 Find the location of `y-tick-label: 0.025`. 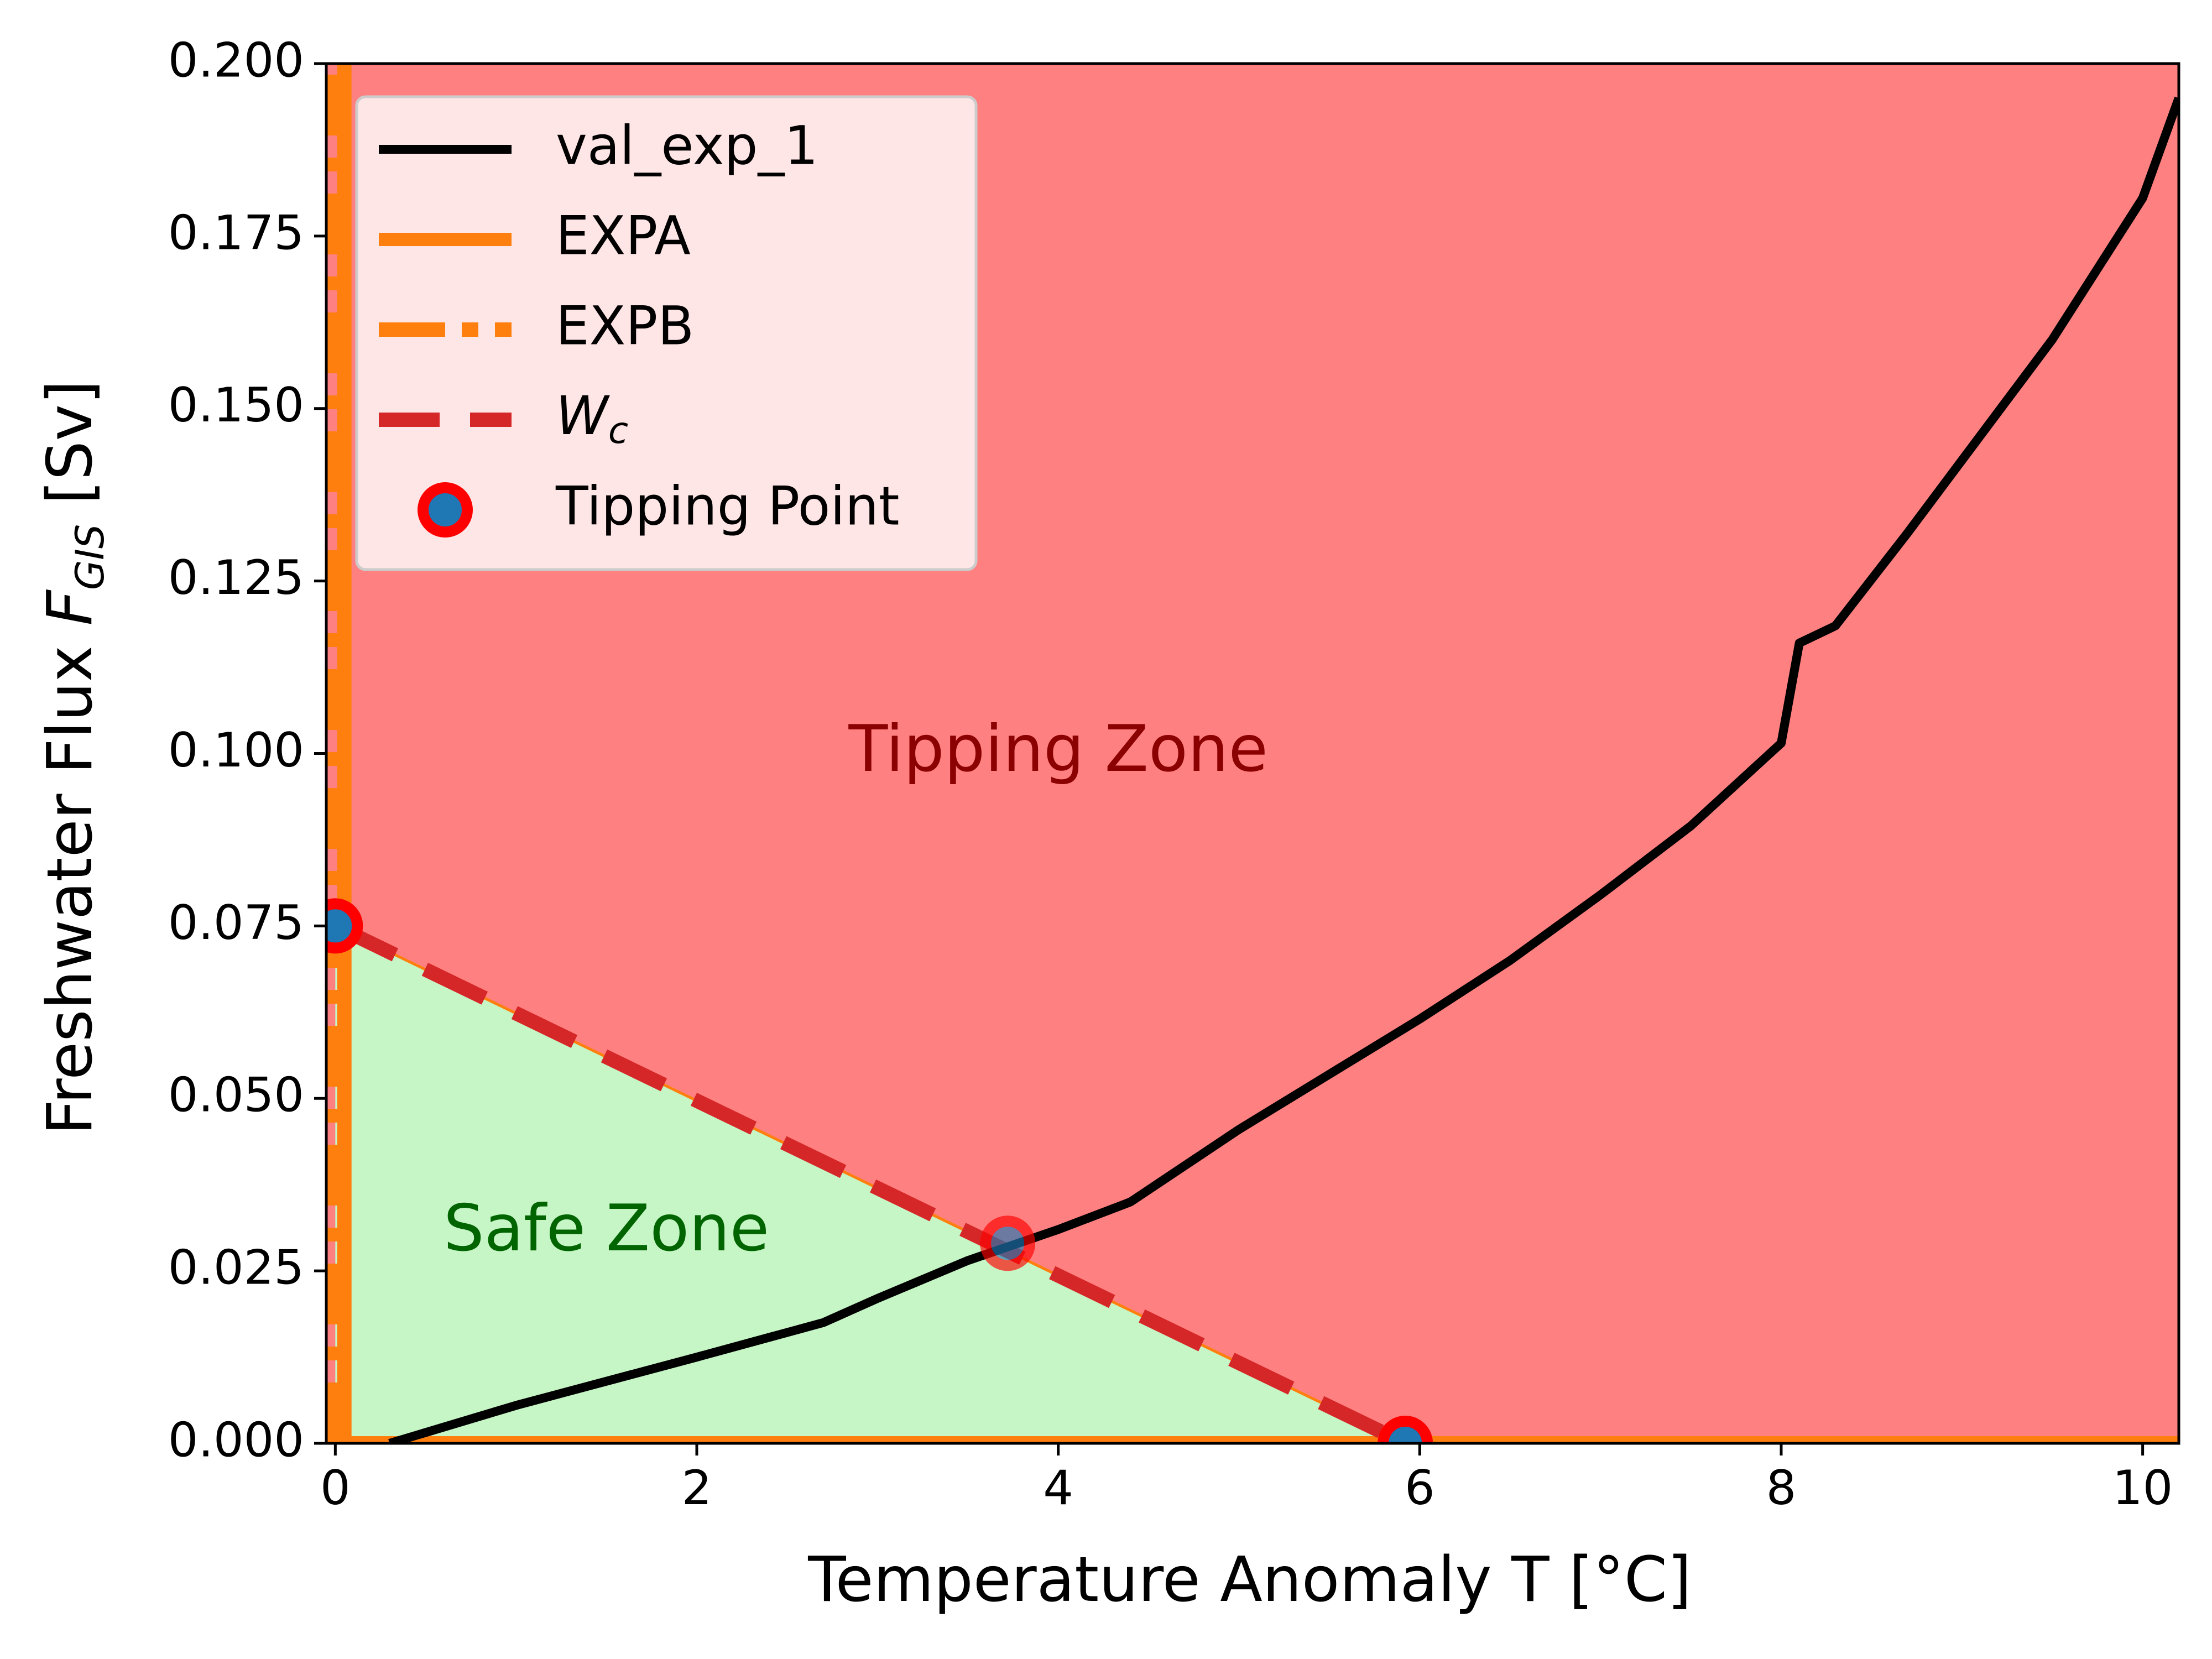

y-tick-label: 0.025 is located at coordinates (236, 1268).